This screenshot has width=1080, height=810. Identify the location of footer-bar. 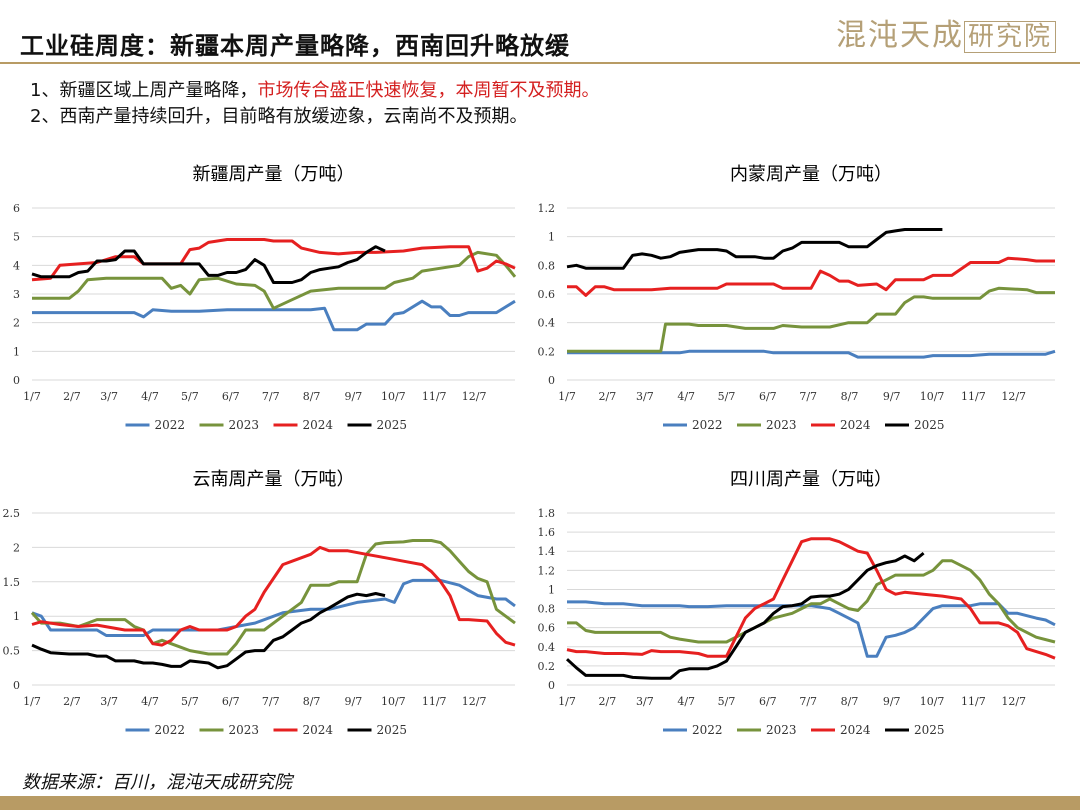
(540, 803).